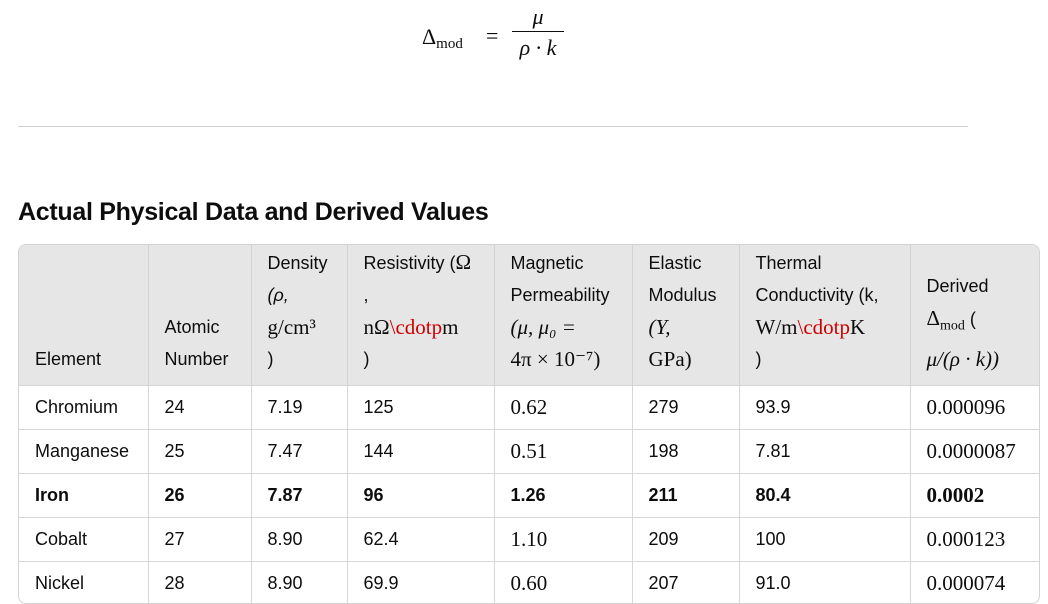 The height and width of the screenshot is (604, 1048). What do you see at coordinates (84, 582) in the screenshot?
I see `cell-element: Nickel` at bounding box center [84, 582].